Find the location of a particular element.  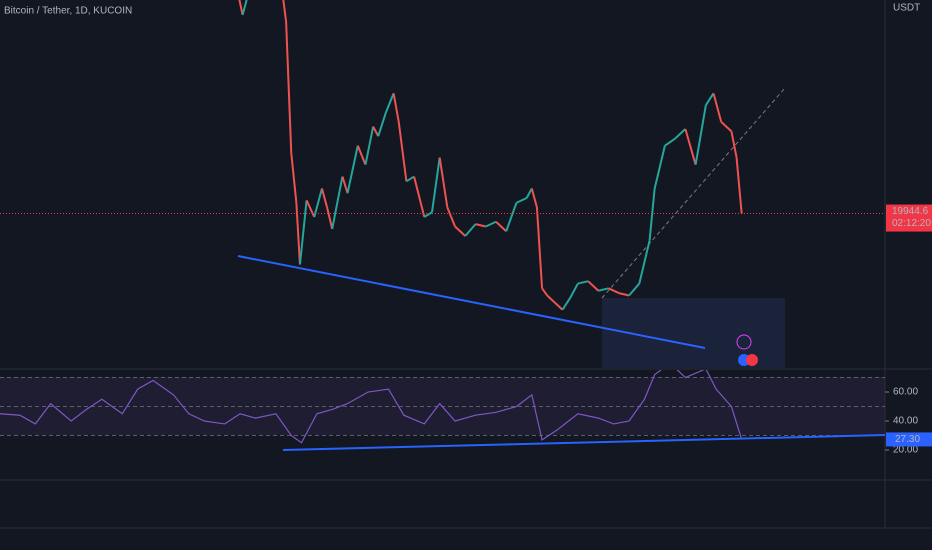

rsi-value: 27.30 is located at coordinates (907, 439).